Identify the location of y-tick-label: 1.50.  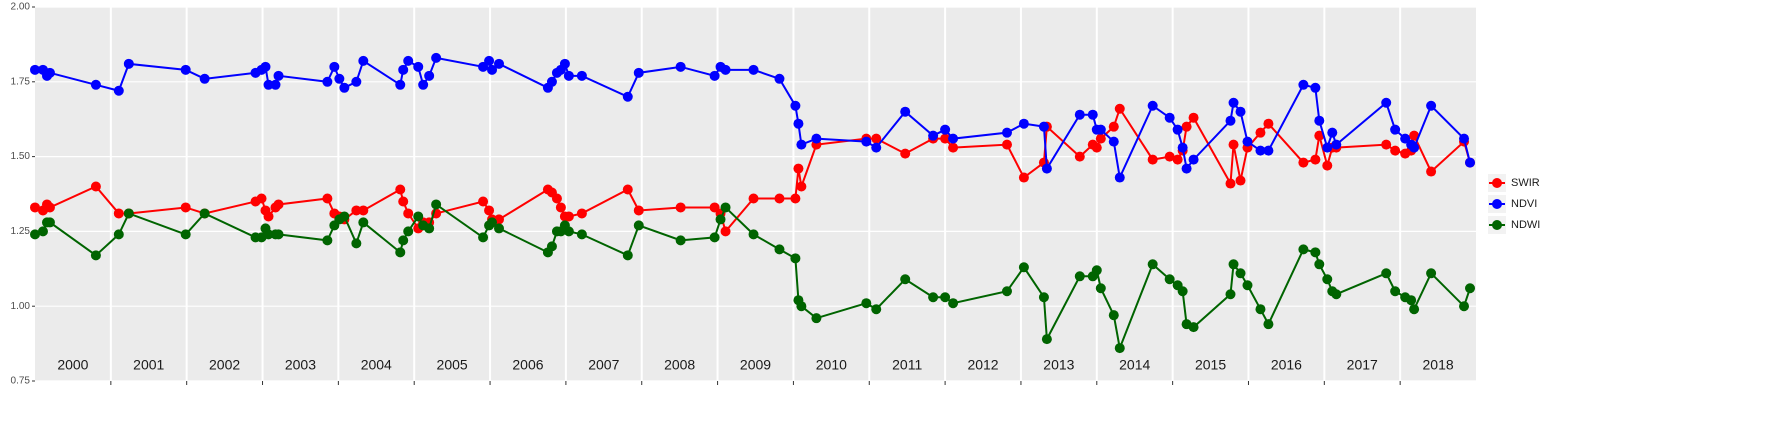
(21, 156).